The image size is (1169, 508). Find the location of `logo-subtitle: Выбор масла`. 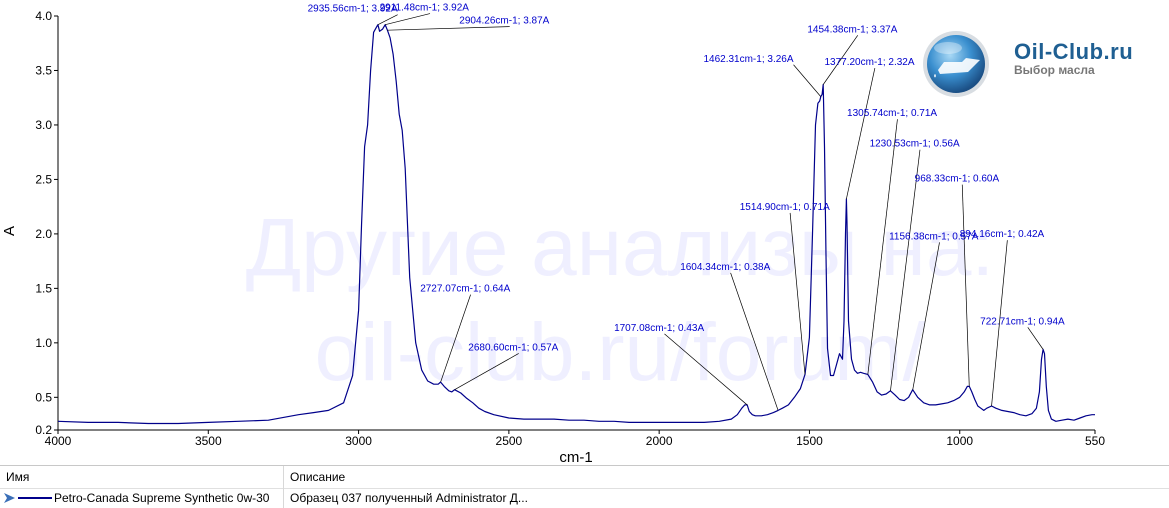

logo-subtitle: Выбор масла is located at coordinates (1054, 70).